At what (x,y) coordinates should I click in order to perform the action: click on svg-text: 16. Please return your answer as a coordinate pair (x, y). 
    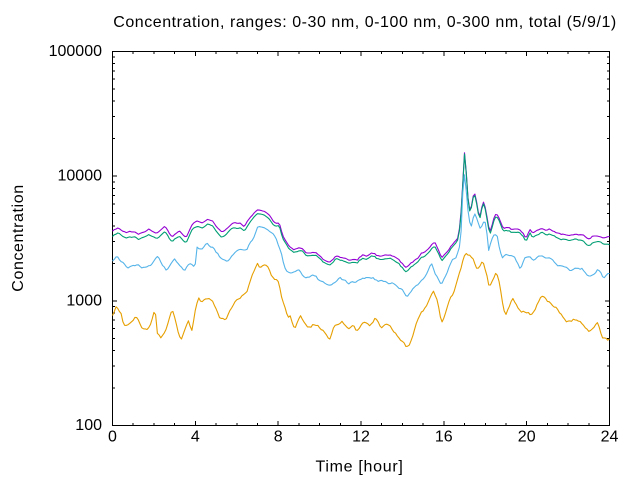
    Looking at the image, I should click on (444, 437).